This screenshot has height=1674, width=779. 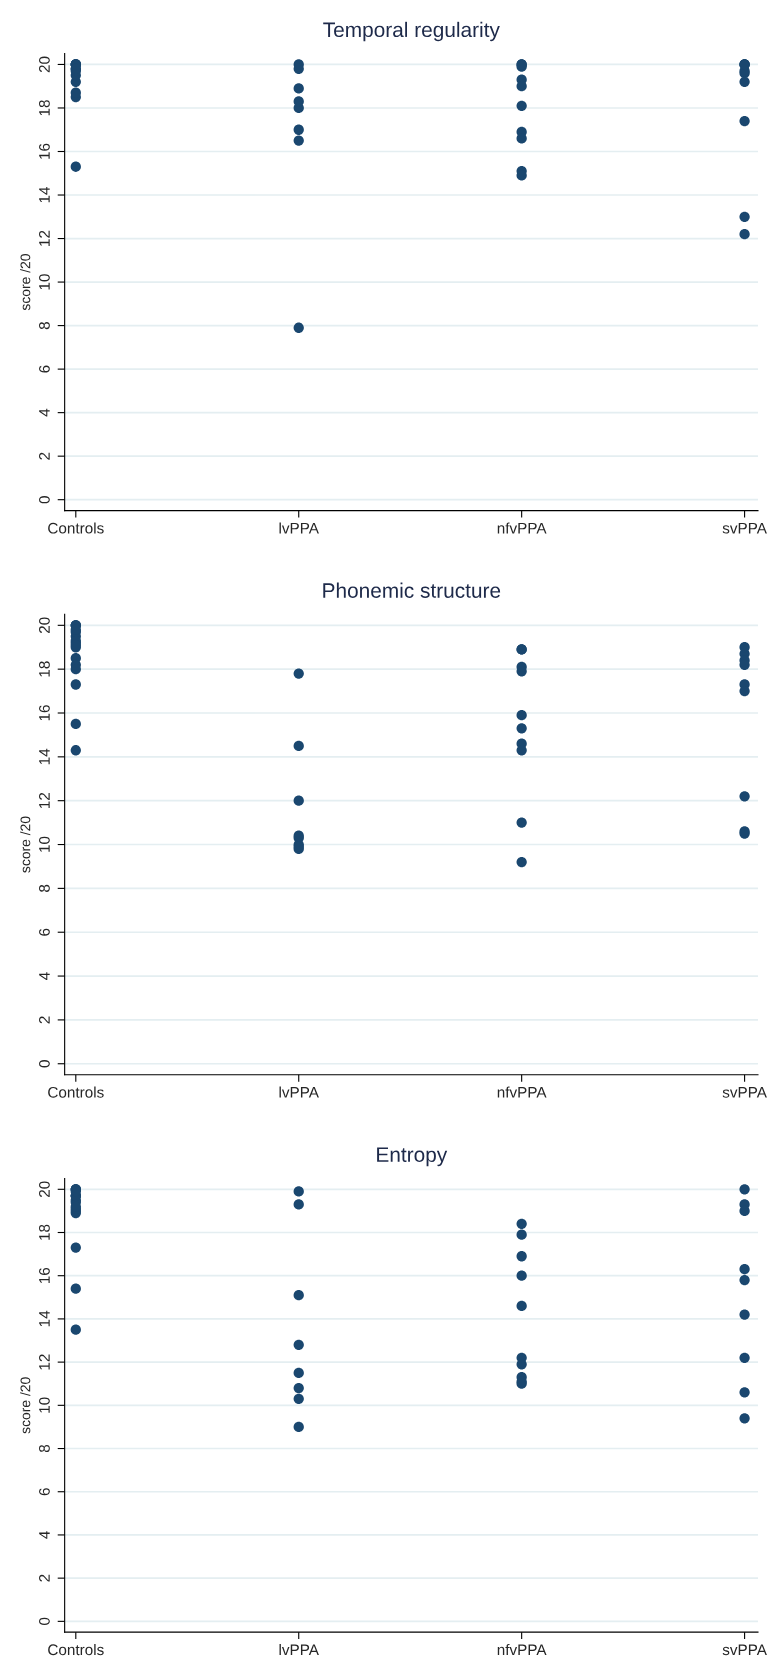 What do you see at coordinates (411, 31) in the screenshot?
I see `chart-title: Temporal regularity` at bounding box center [411, 31].